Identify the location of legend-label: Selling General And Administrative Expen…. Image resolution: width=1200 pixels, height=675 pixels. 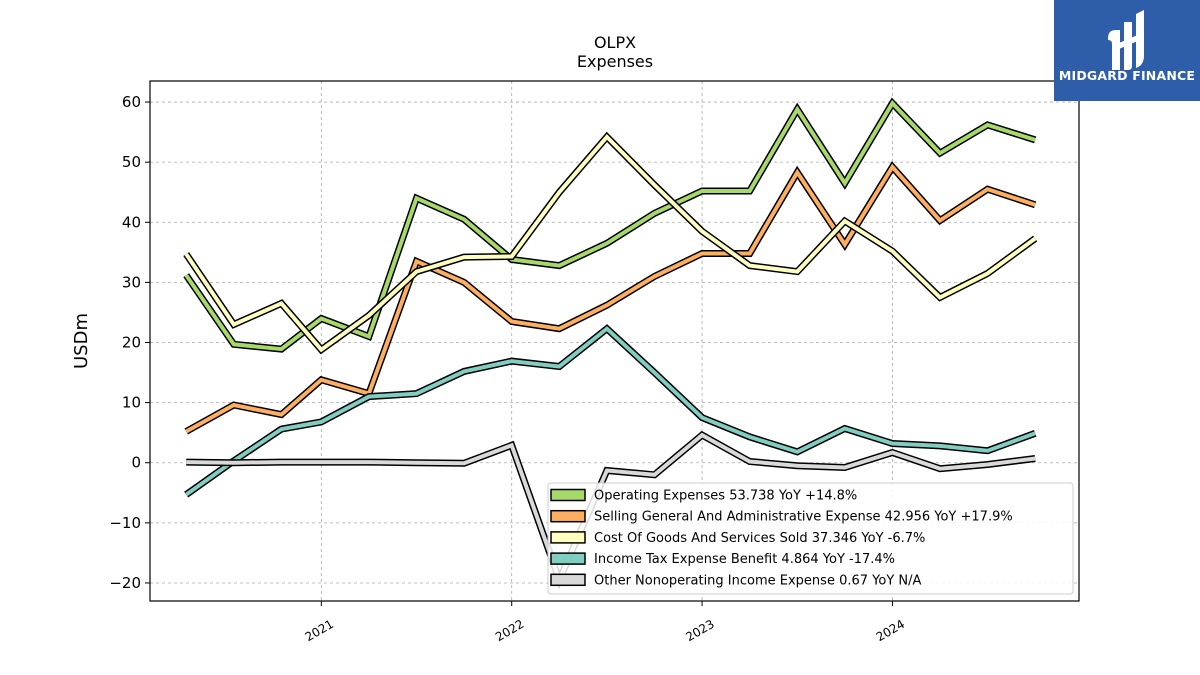
(803, 517).